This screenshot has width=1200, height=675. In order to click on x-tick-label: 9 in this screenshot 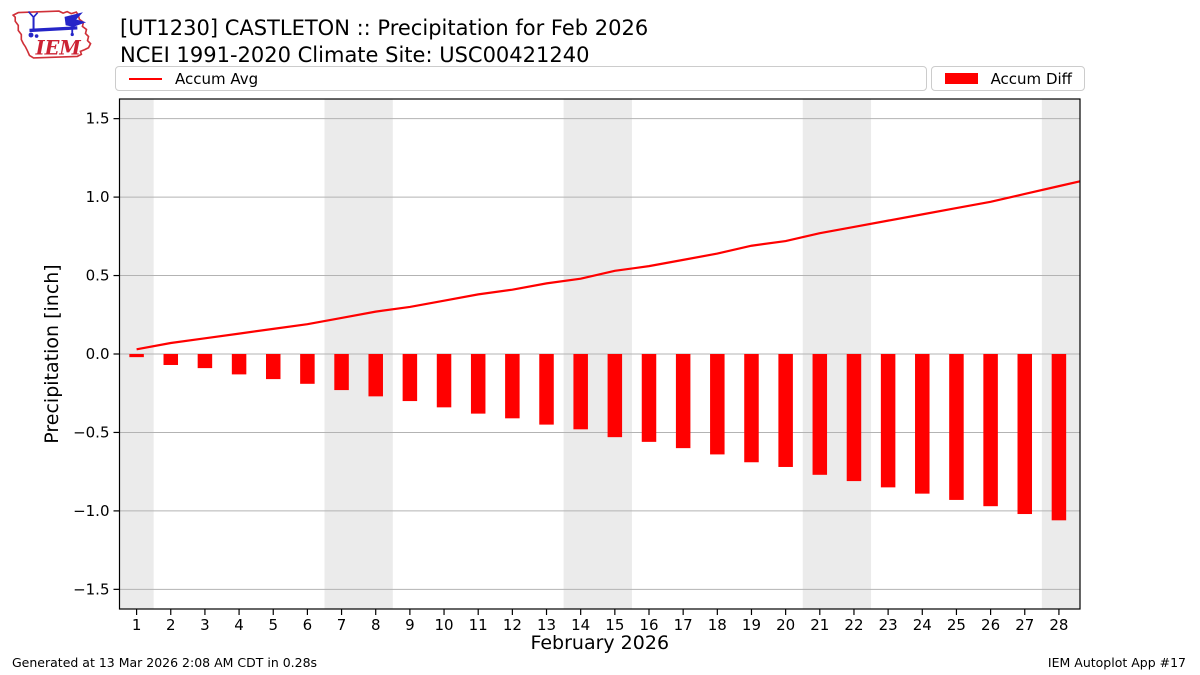, I will do `click(410, 625)`.